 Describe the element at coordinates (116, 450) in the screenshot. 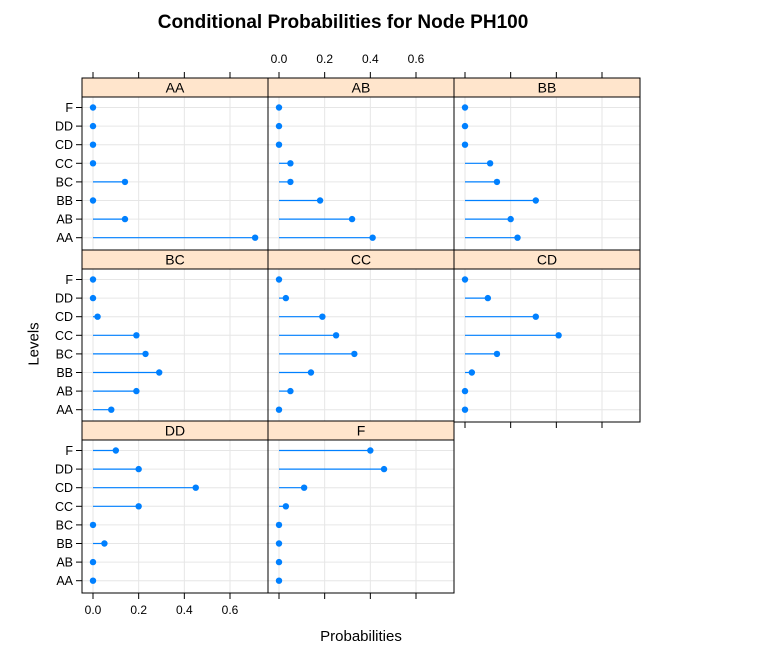

I see `point-DD-F` at that location.